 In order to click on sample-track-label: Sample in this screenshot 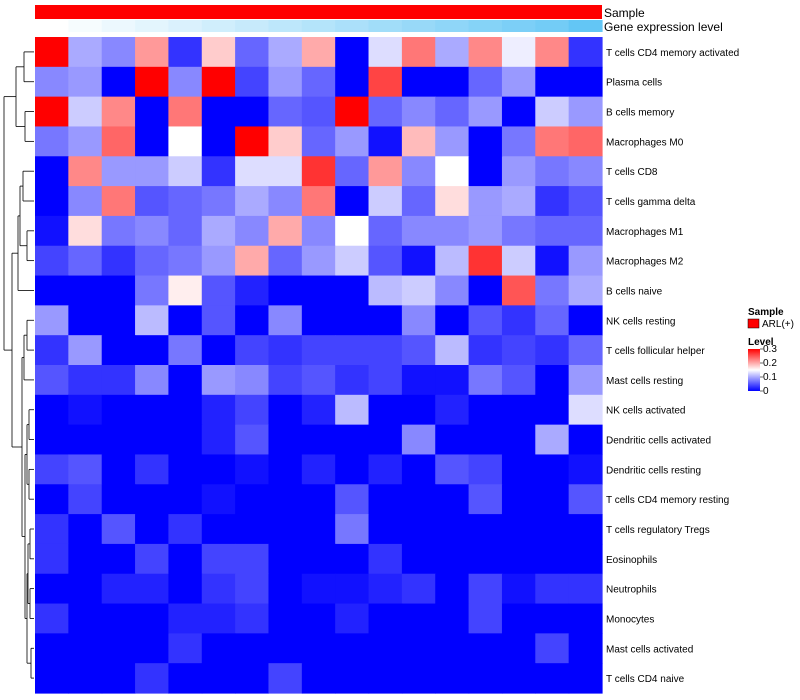, I will do `click(624, 13)`.